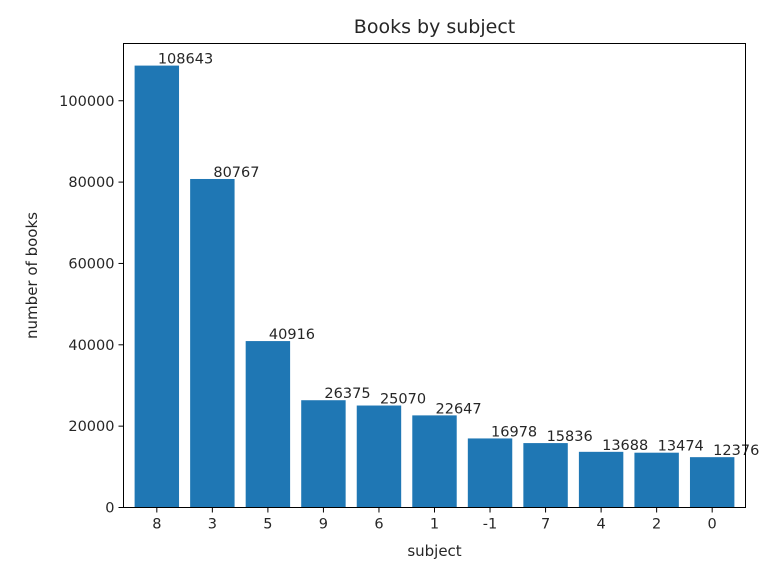 This screenshot has width=776, height=575. What do you see at coordinates (212, 525) in the screenshot?
I see `x-tick-label-3: 3` at bounding box center [212, 525].